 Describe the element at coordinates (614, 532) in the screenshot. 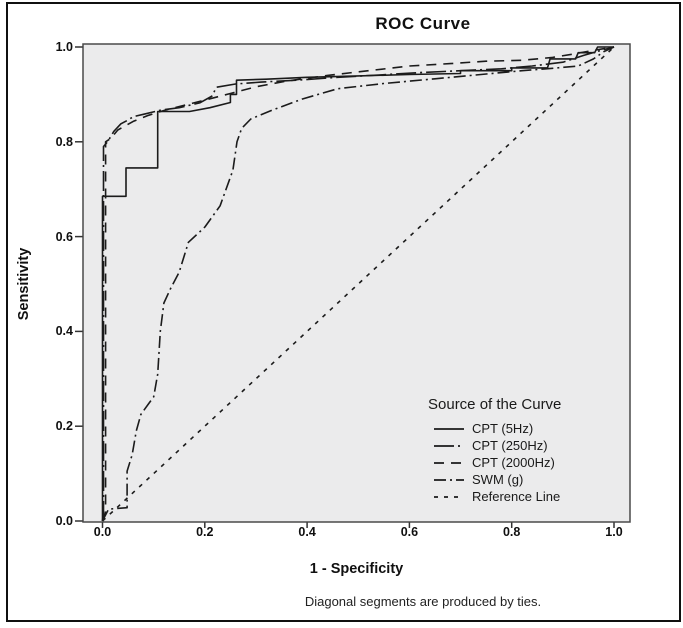

I see `x-tick-label: 1.0` at that location.